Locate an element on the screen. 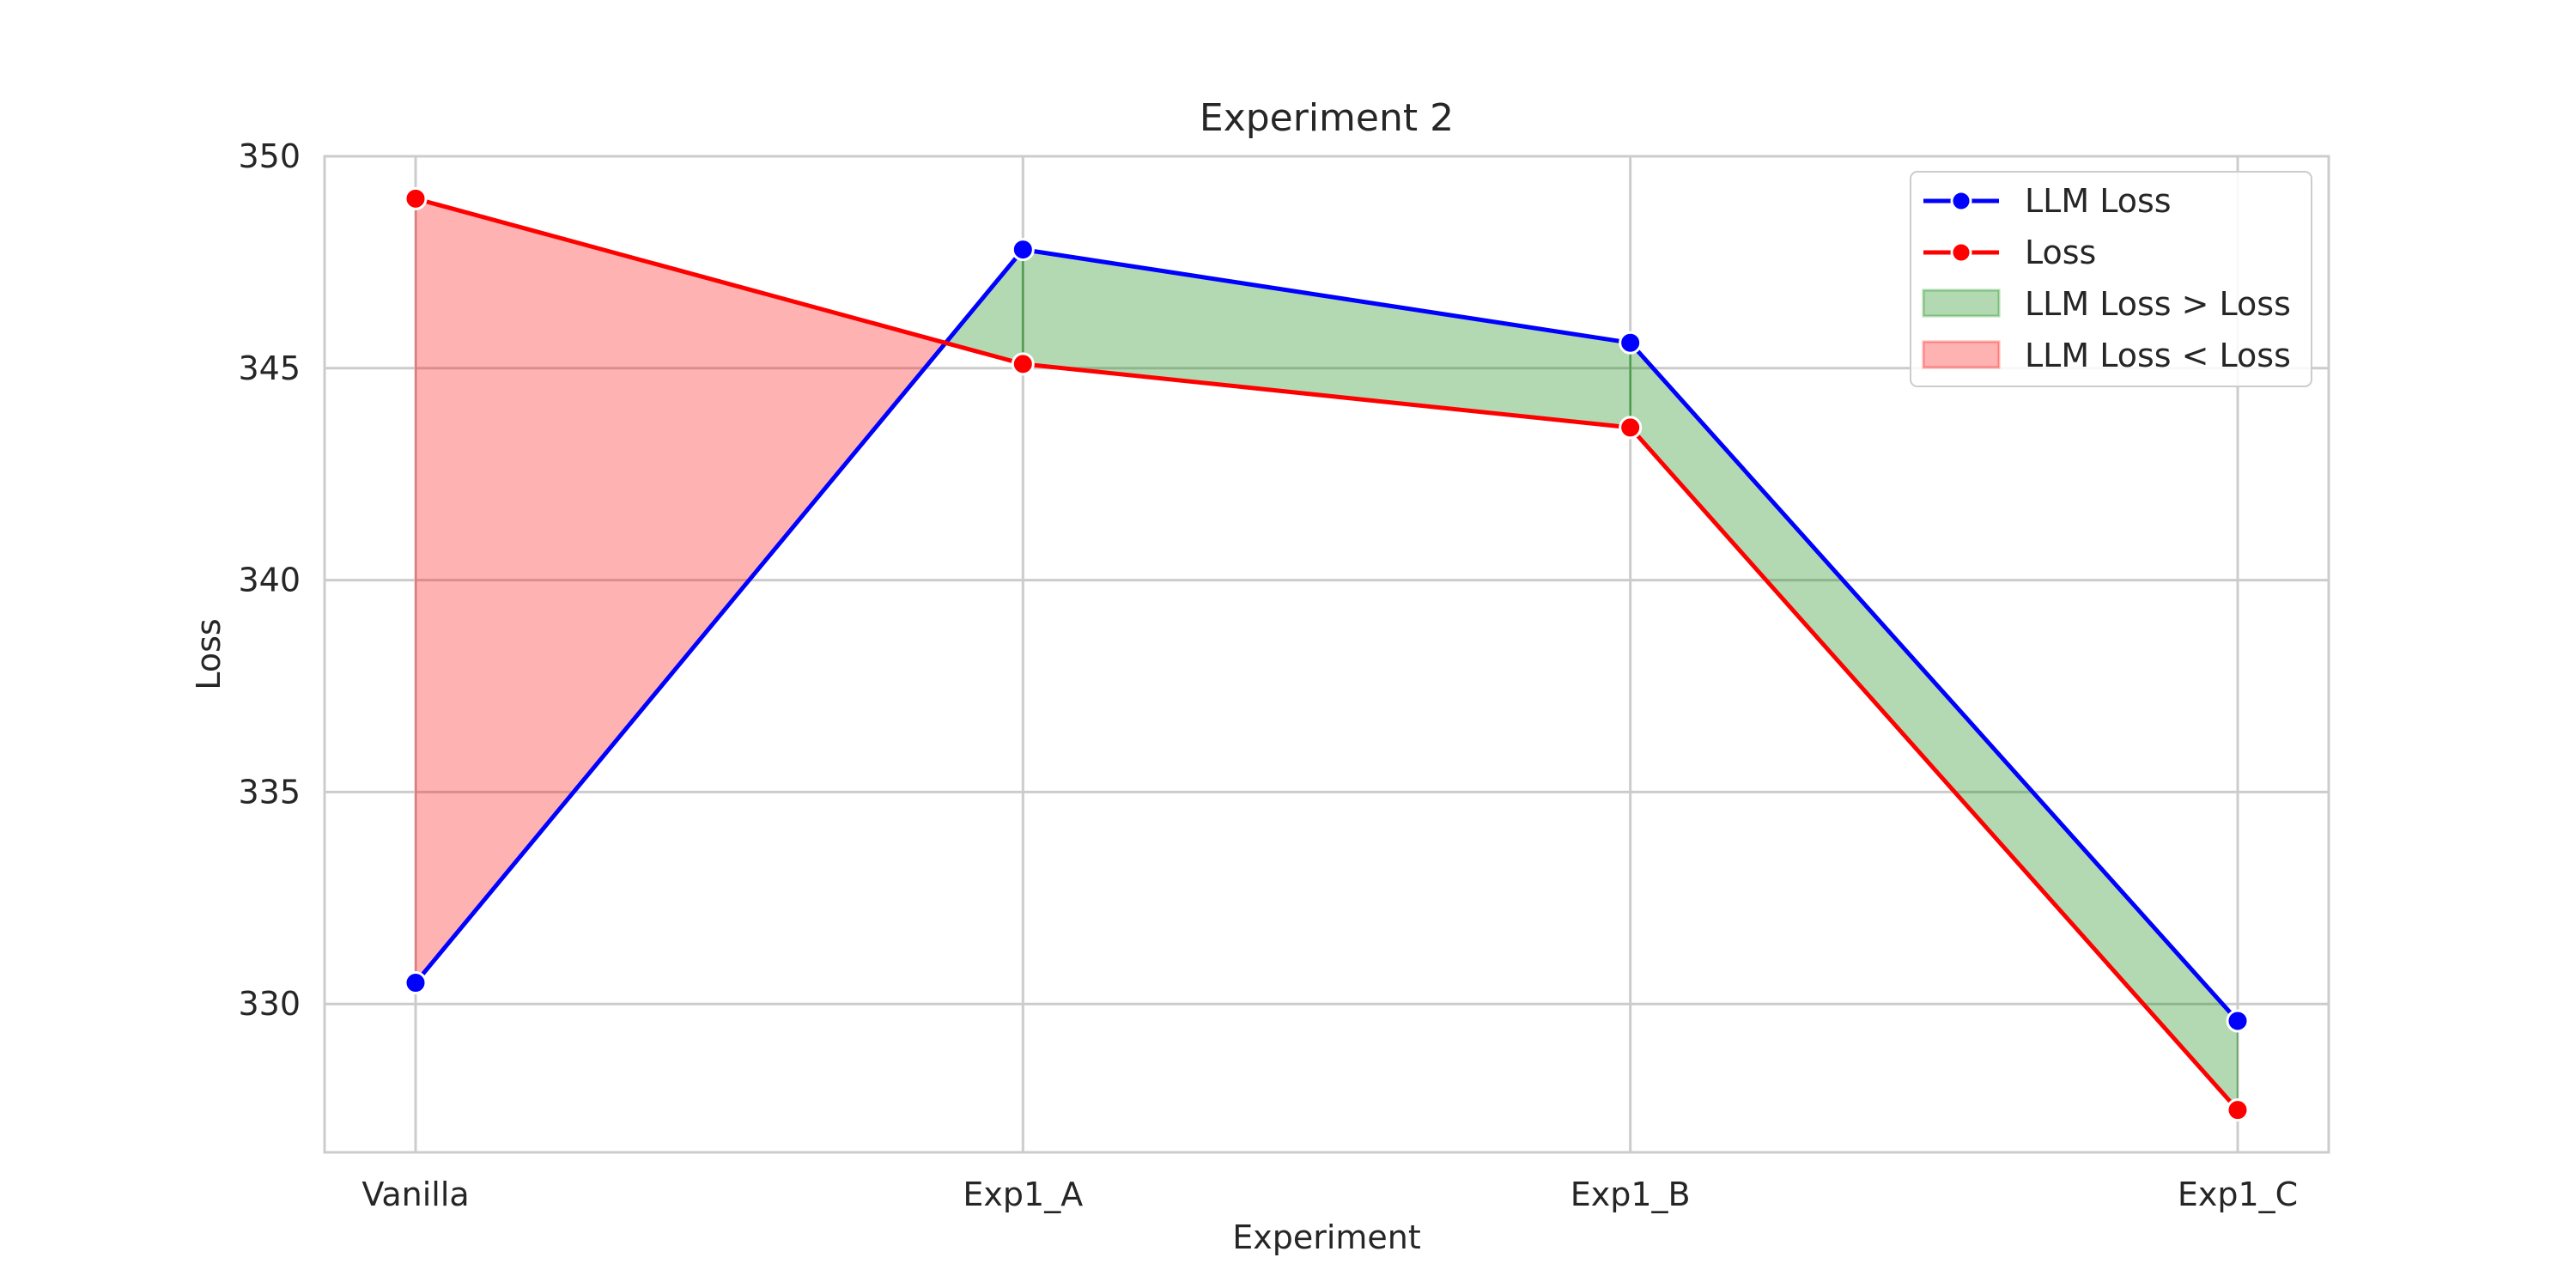  legend-patch-llm-less is located at coordinates (1961, 355).